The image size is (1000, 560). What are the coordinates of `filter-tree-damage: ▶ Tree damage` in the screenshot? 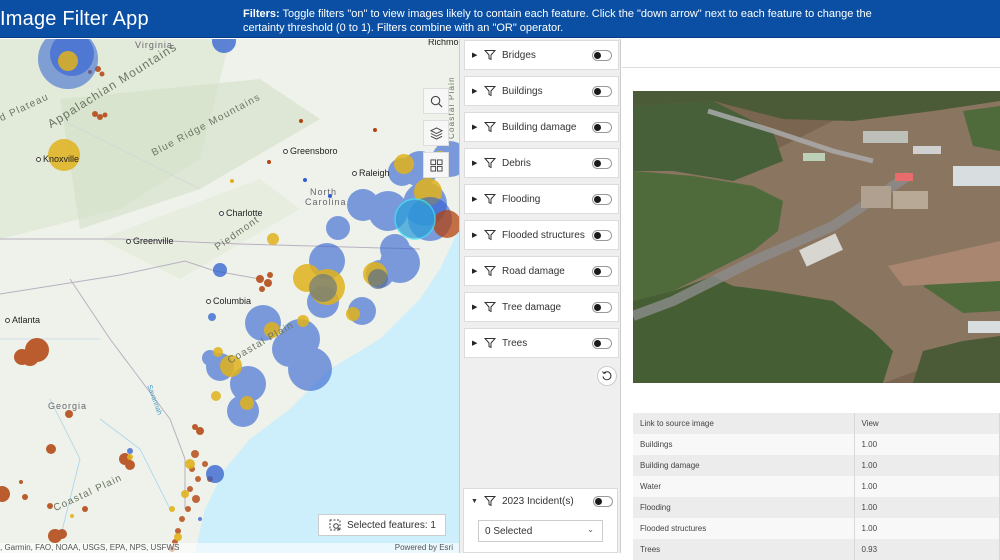 It's located at (541, 307).